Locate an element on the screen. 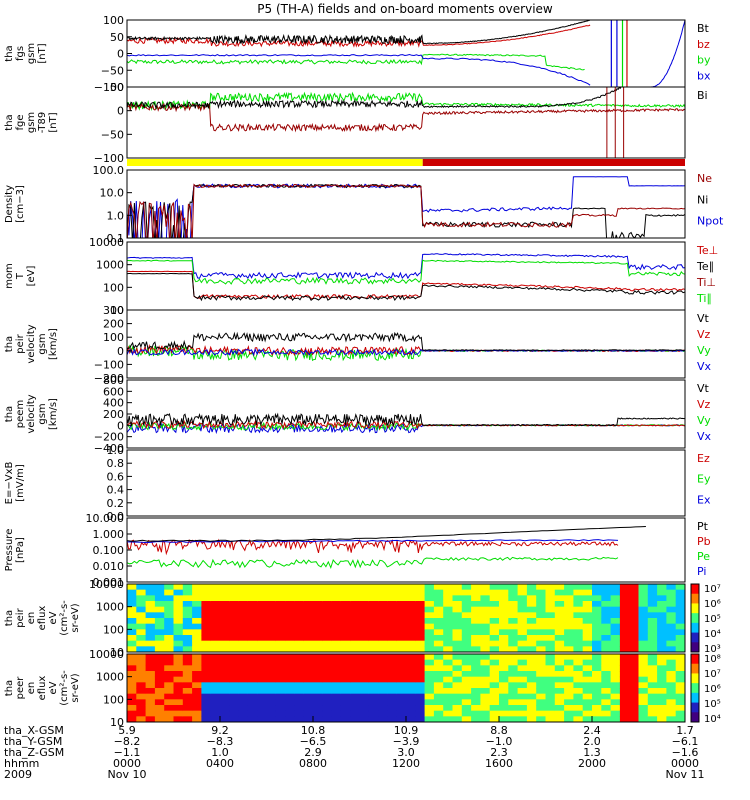 The image size is (750, 800). y-axis-label: [cm−3] is located at coordinates (20, 204).